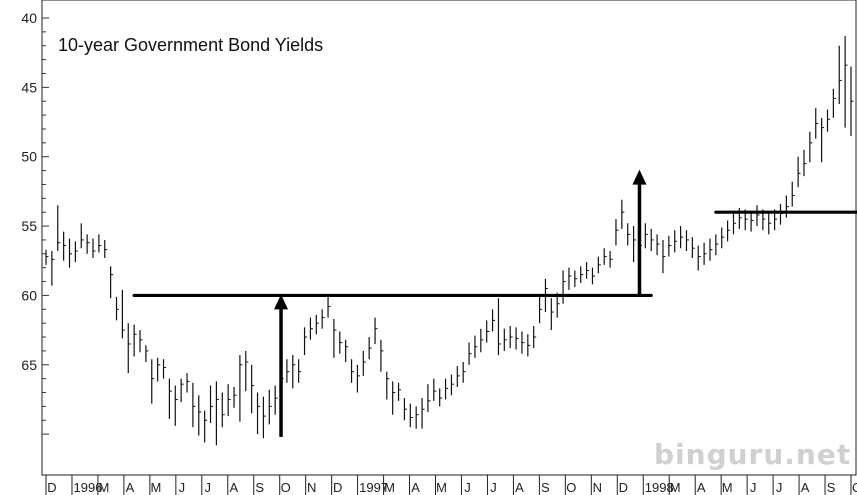  I want to click on target-arrow-2-head, so click(639, 177).